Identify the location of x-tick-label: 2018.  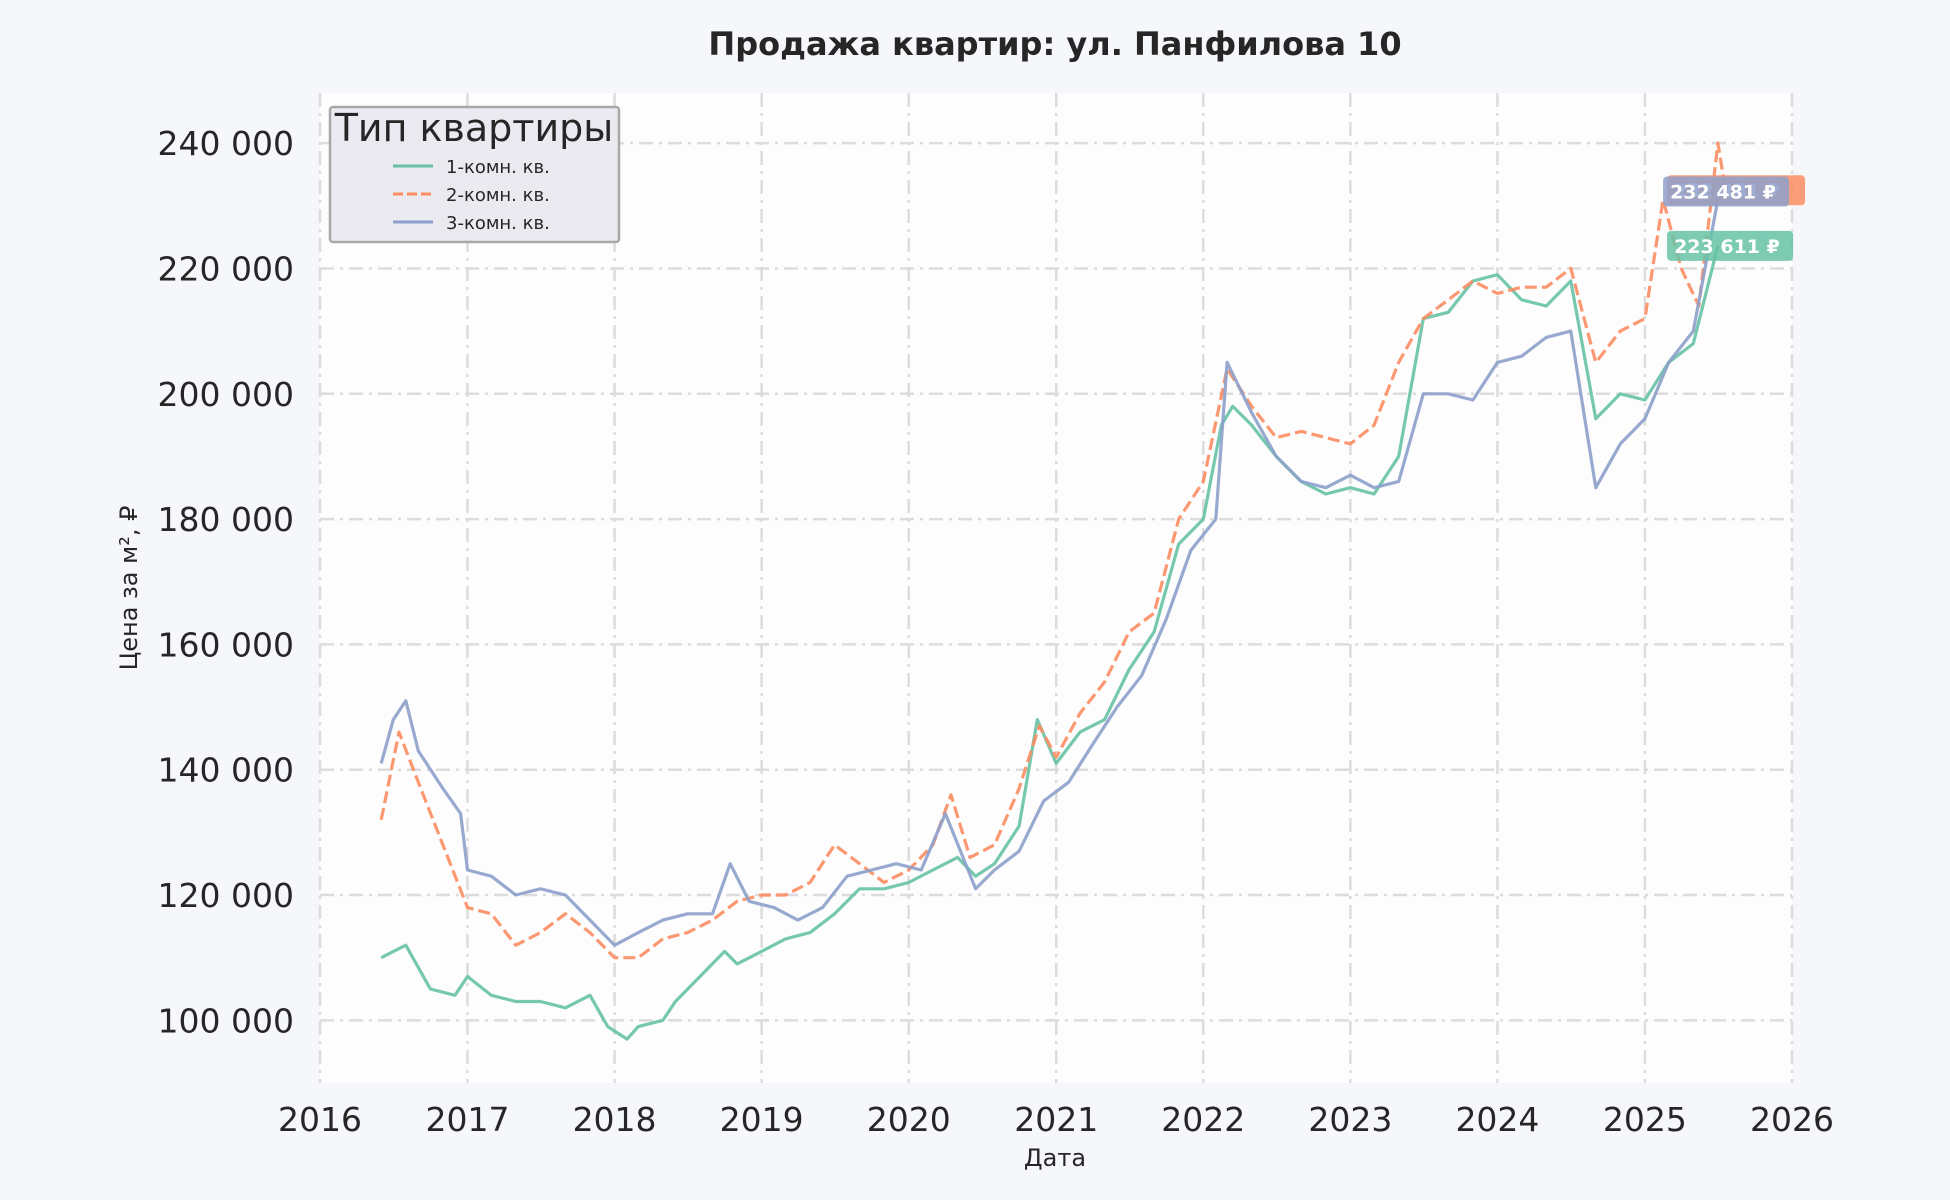
(615, 1119).